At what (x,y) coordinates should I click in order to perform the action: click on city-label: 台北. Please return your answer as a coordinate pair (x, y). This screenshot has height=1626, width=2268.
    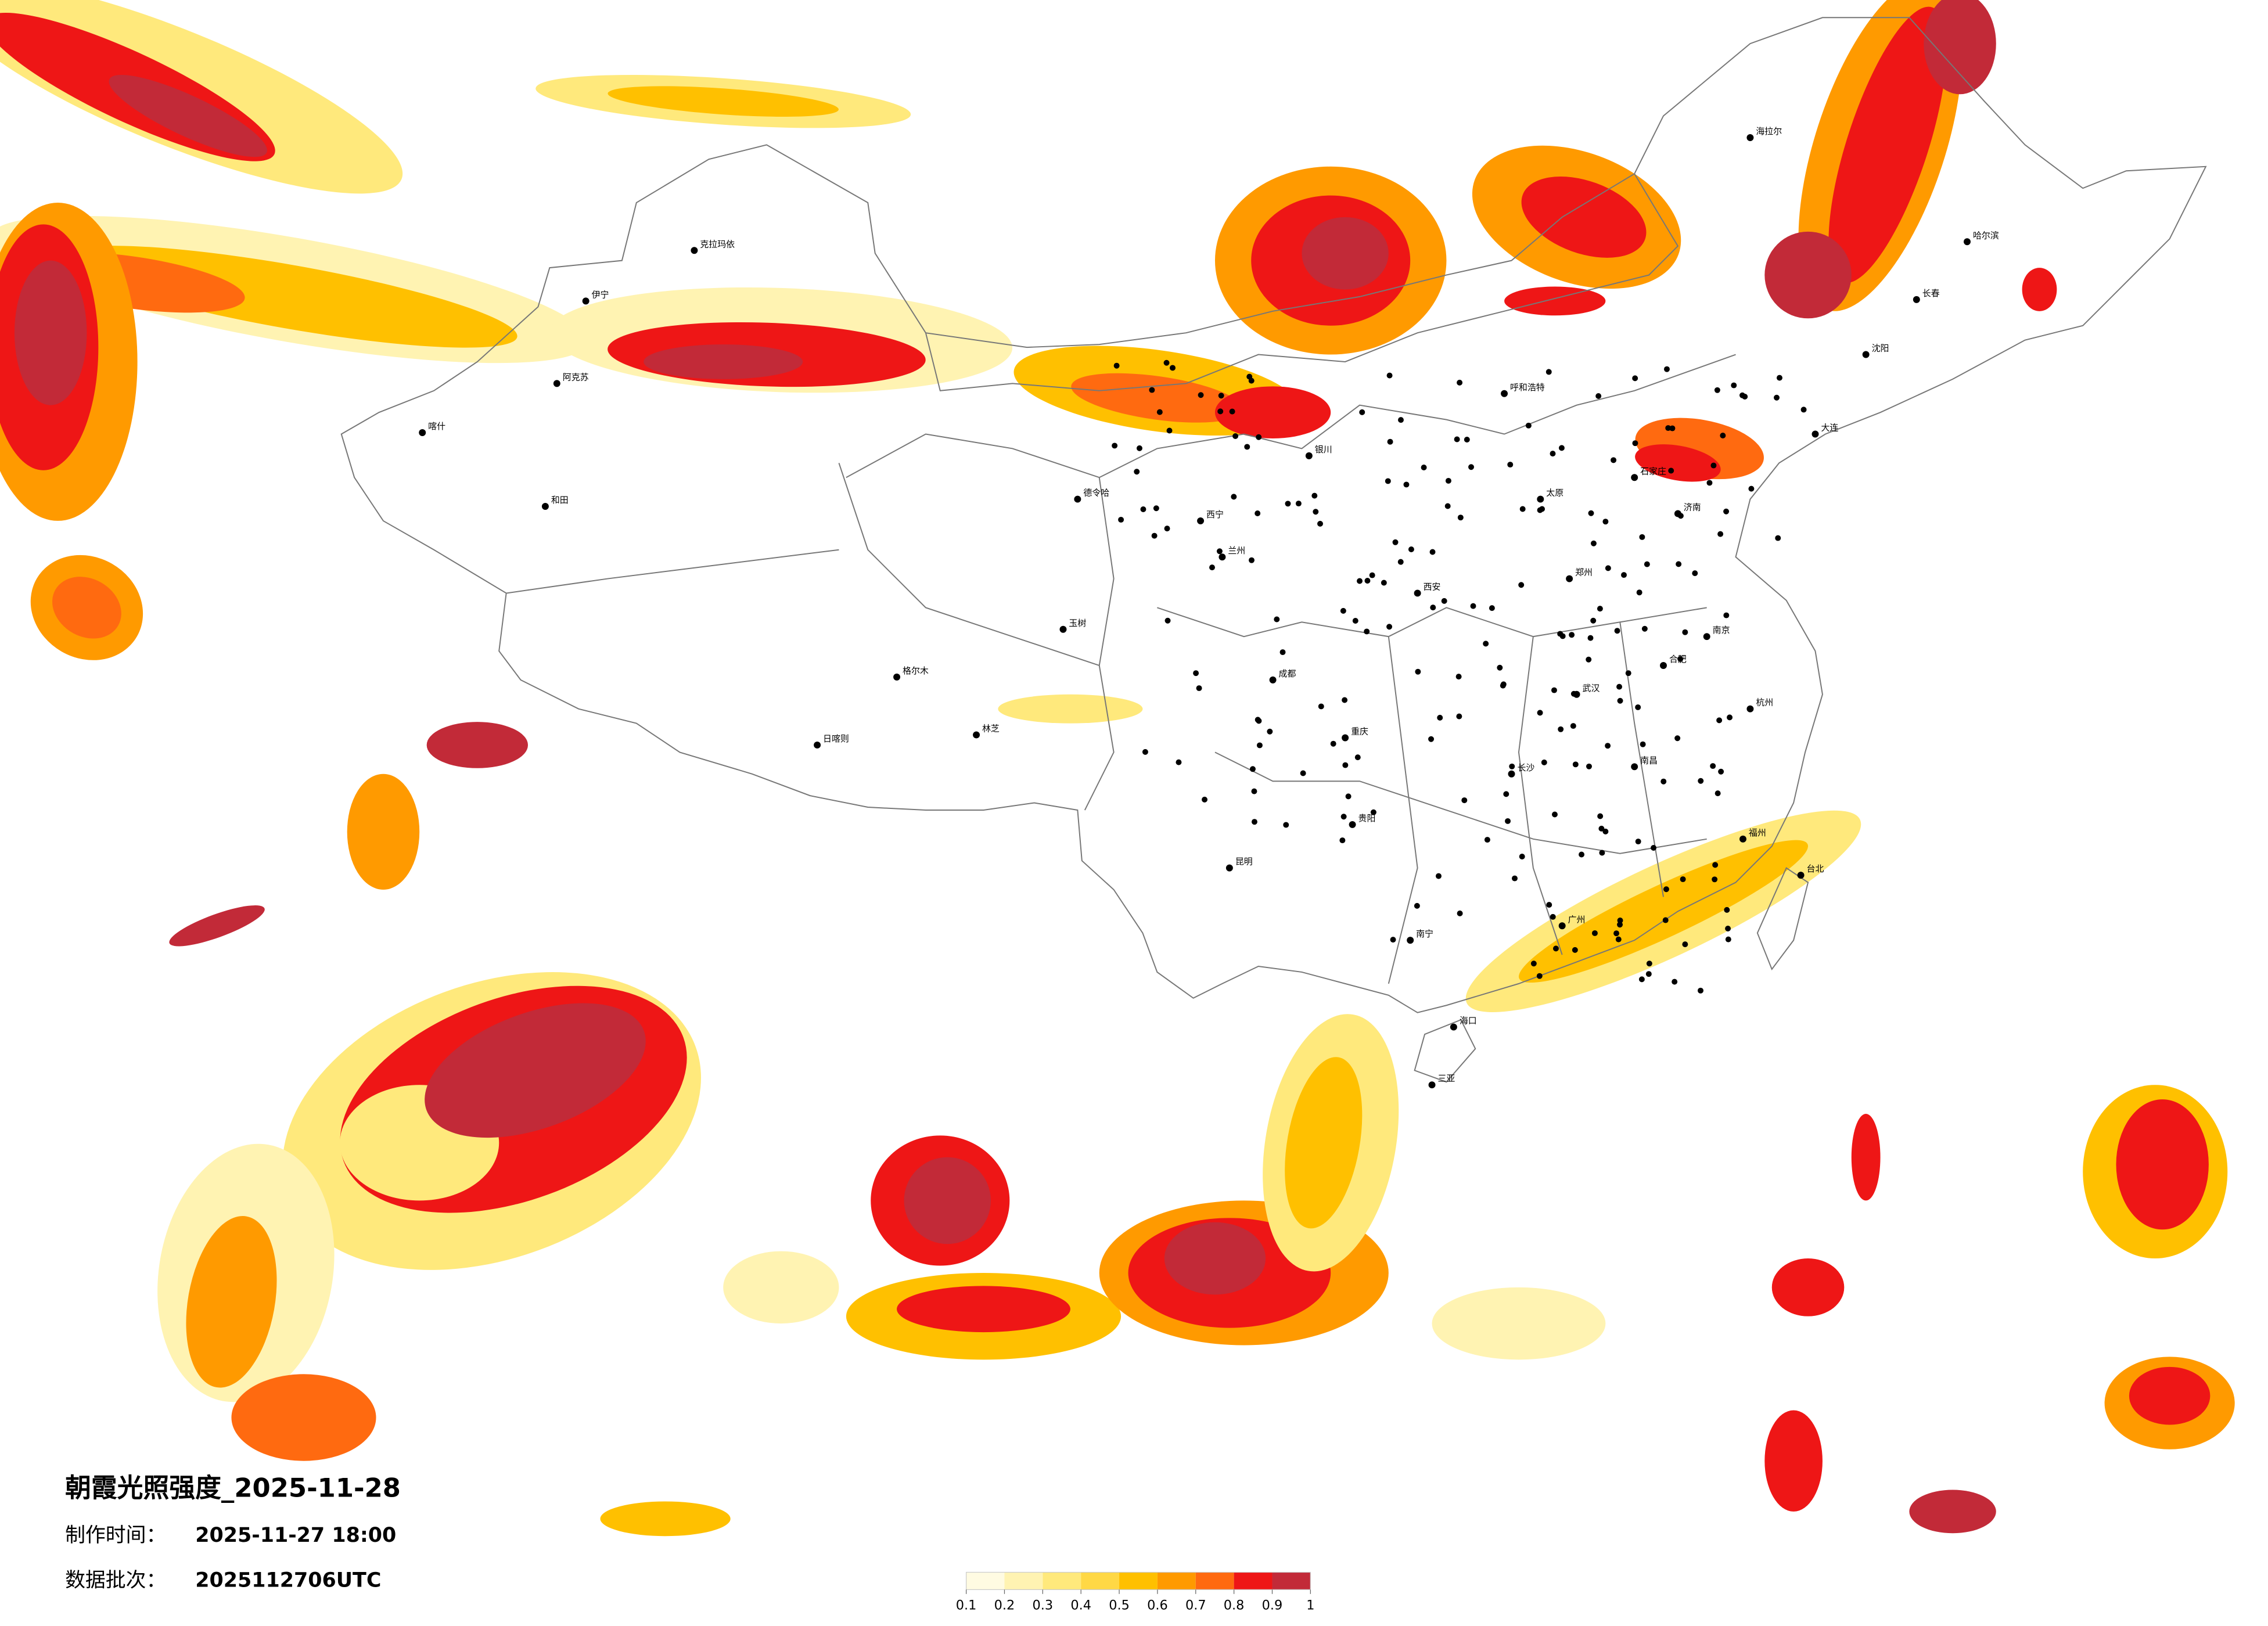
    Looking at the image, I should click on (1815, 869).